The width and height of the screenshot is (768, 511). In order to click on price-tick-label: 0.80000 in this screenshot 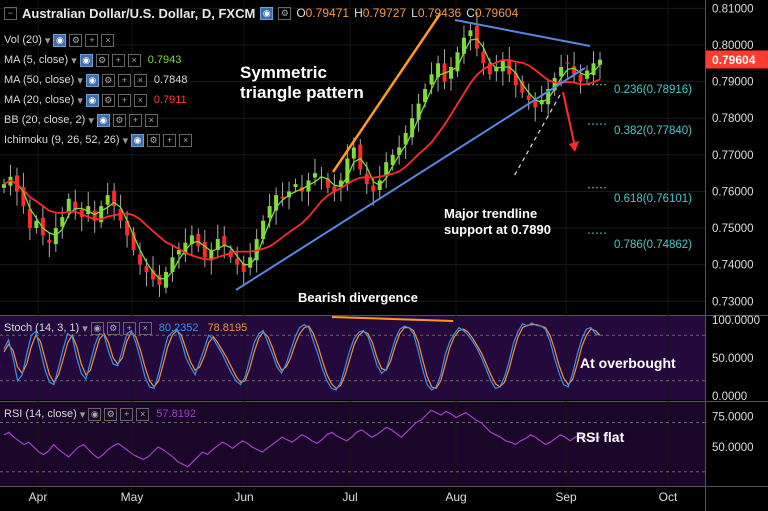, I will do `click(733, 46)`.